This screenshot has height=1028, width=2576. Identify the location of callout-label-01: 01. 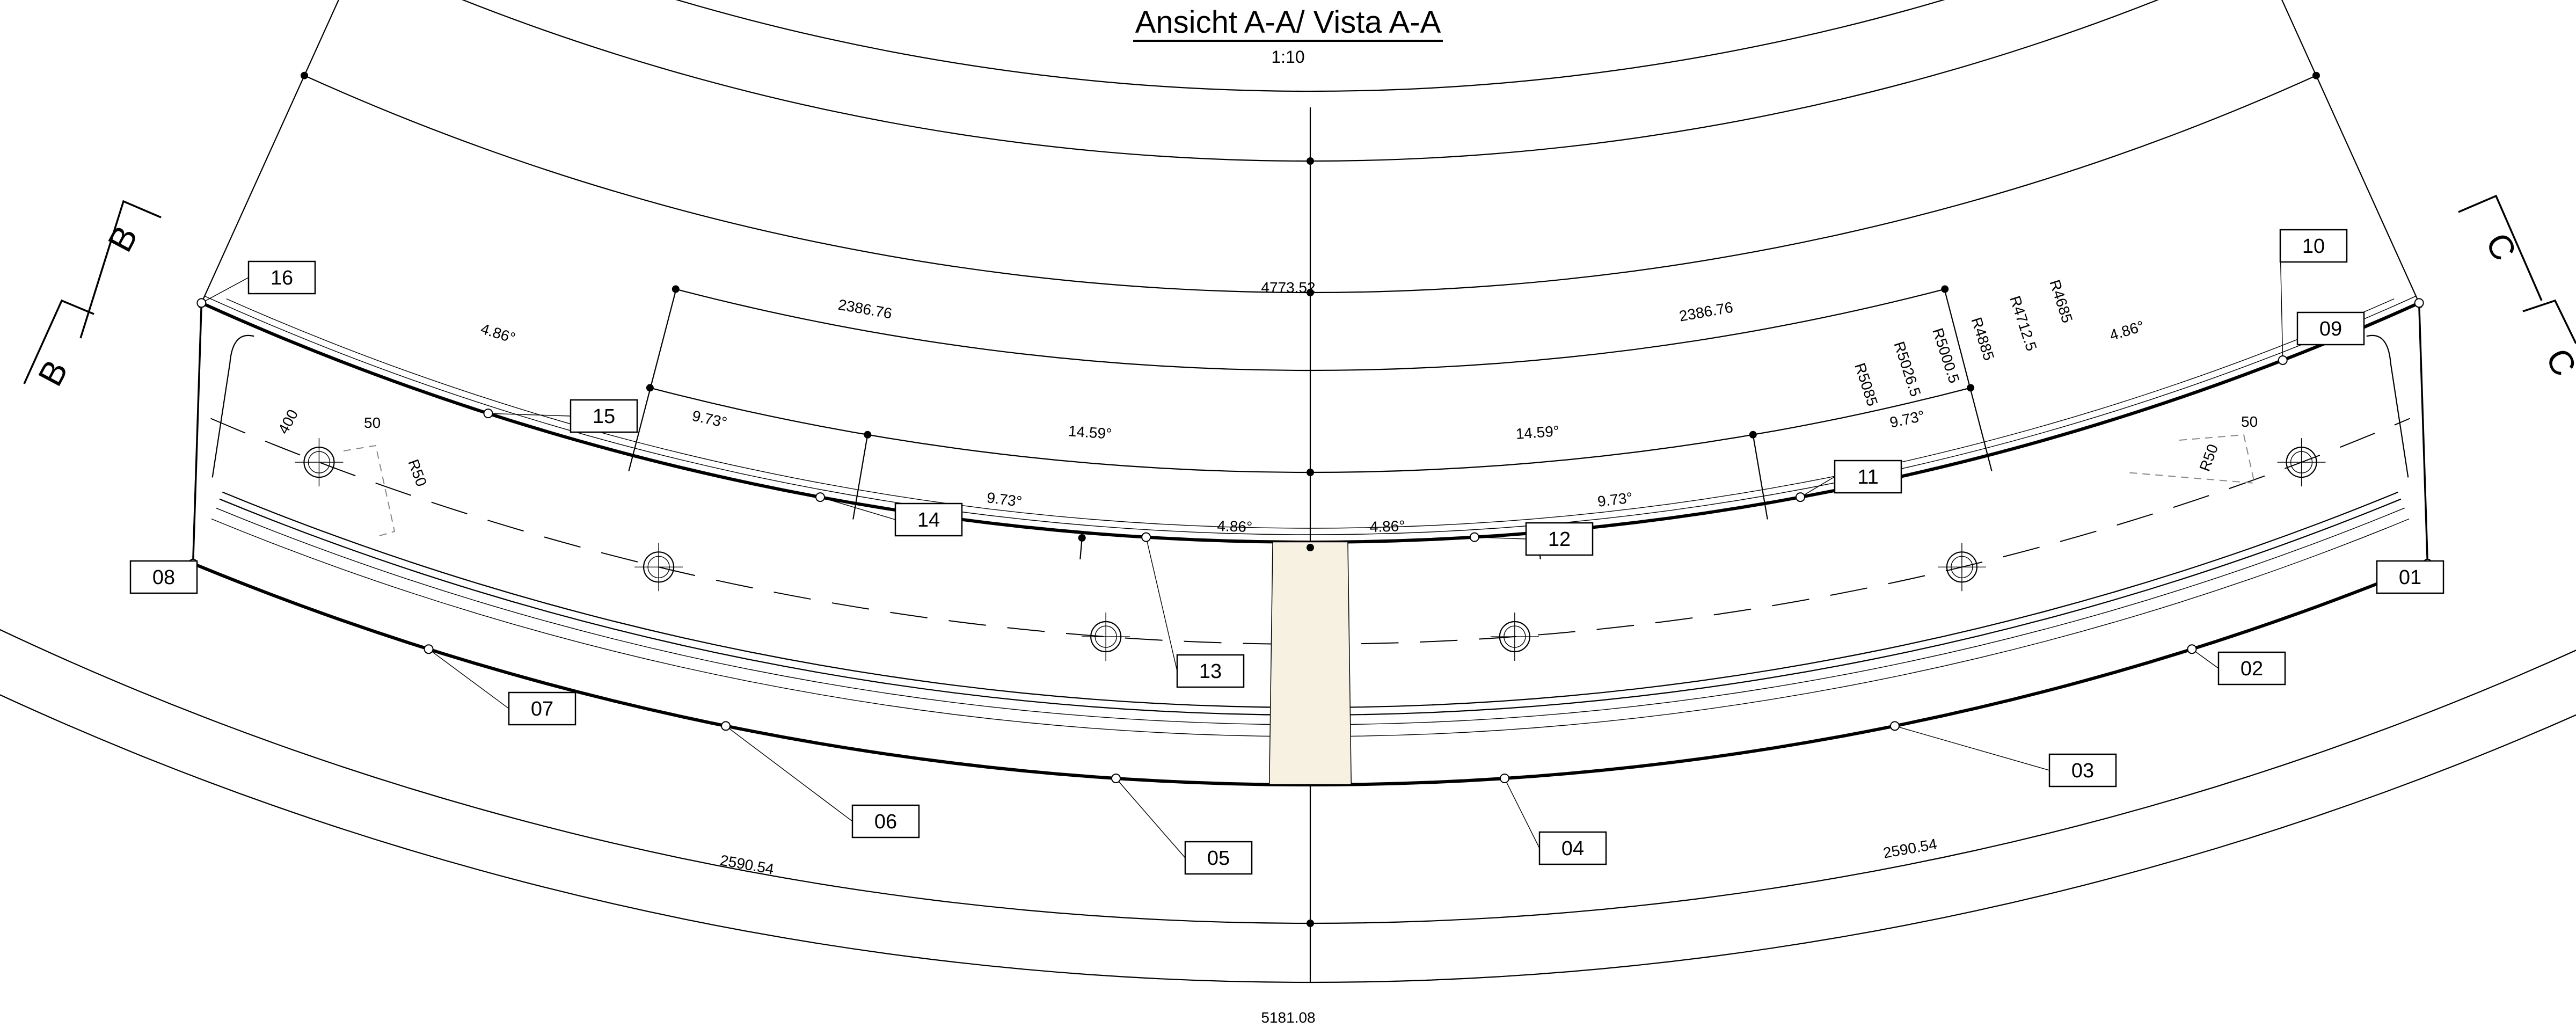
(2410, 577).